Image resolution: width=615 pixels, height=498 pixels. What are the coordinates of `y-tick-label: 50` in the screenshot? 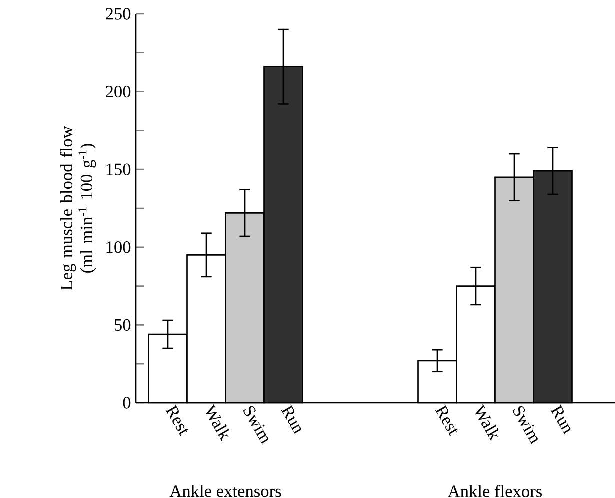 It's located at (122, 325).